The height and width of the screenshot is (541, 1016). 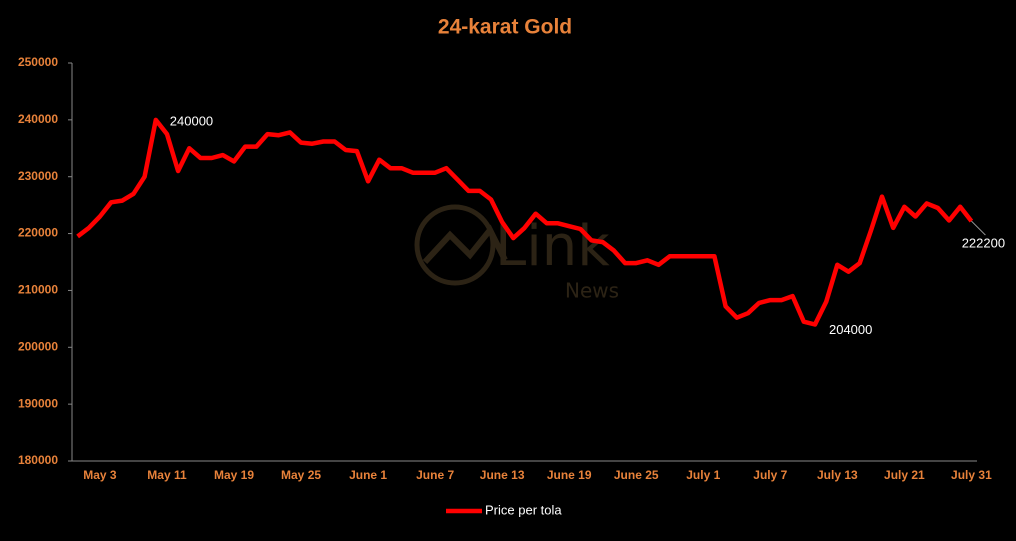 I want to click on y-tick-label: 190000, so click(x=38, y=403).